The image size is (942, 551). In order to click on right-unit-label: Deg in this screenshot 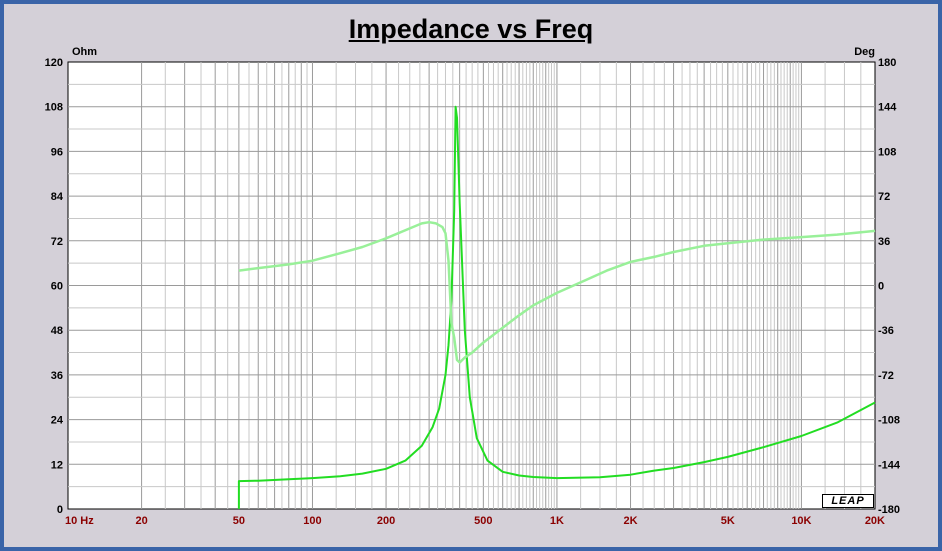, I will do `click(864, 52)`.